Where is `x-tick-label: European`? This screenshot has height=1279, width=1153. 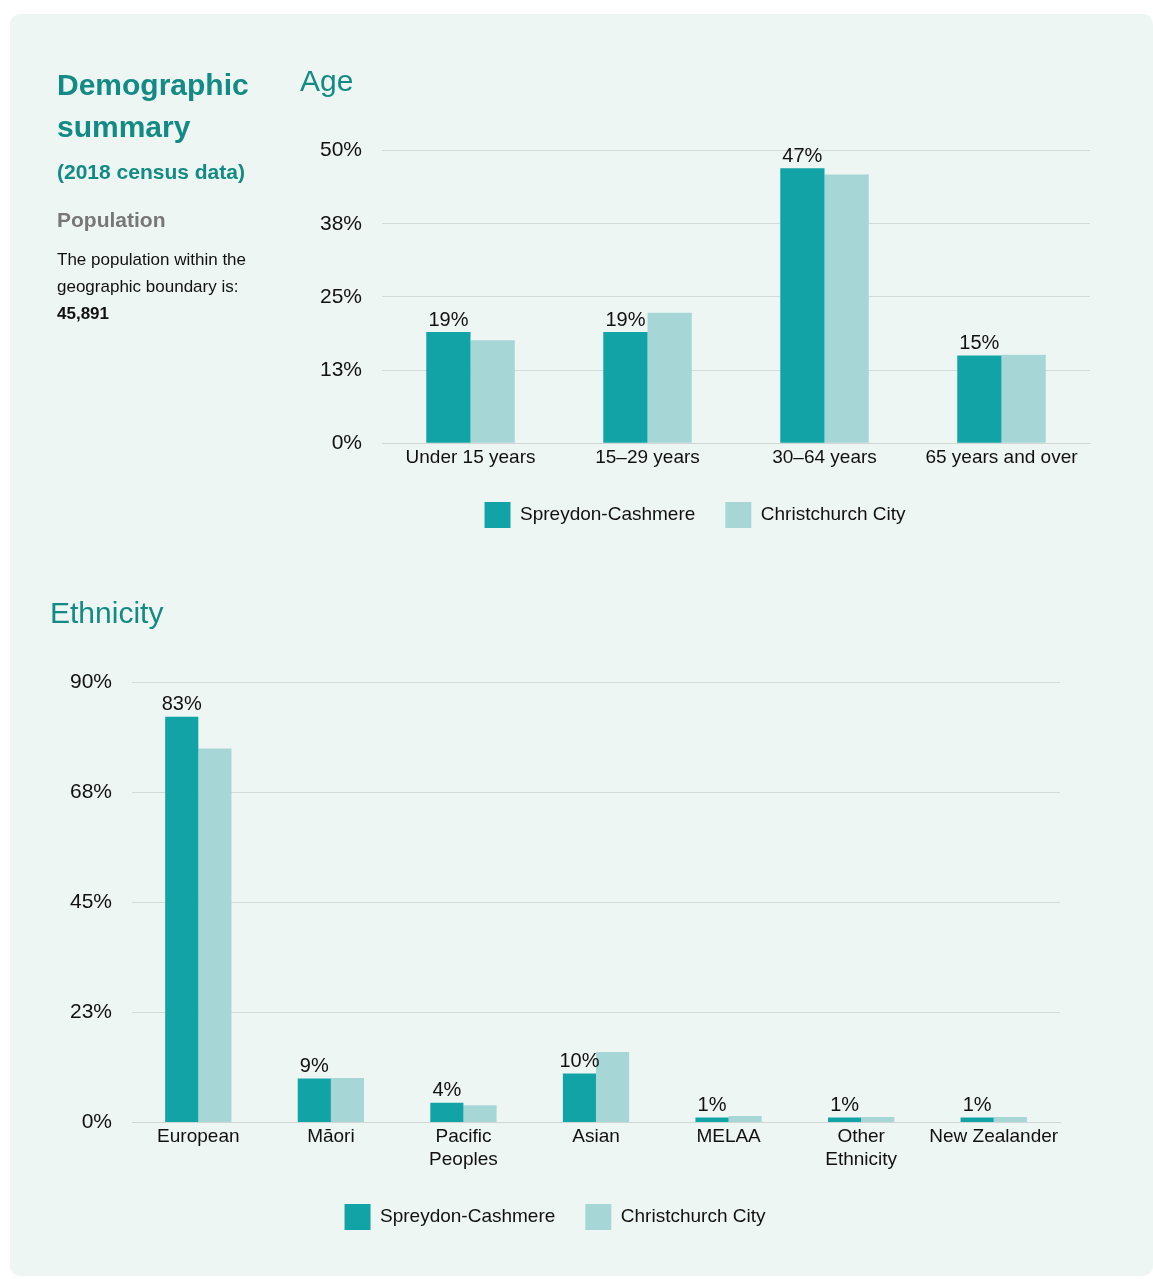
x-tick-label: European is located at coordinates (198, 1136).